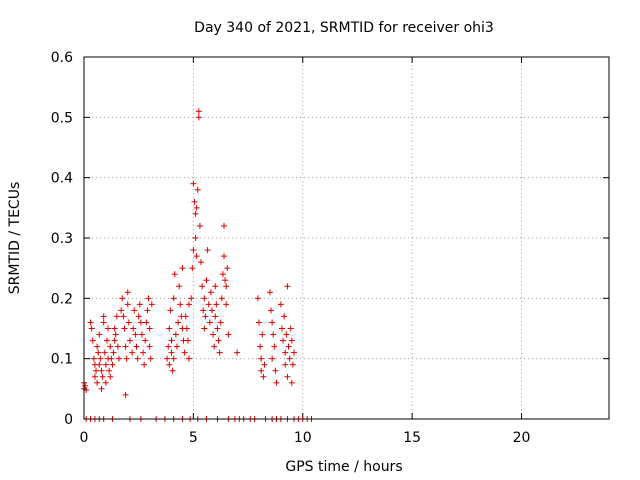  Describe the element at coordinates (84, 438) in the screenshot. I see `x-tick-label: 0` at that location.